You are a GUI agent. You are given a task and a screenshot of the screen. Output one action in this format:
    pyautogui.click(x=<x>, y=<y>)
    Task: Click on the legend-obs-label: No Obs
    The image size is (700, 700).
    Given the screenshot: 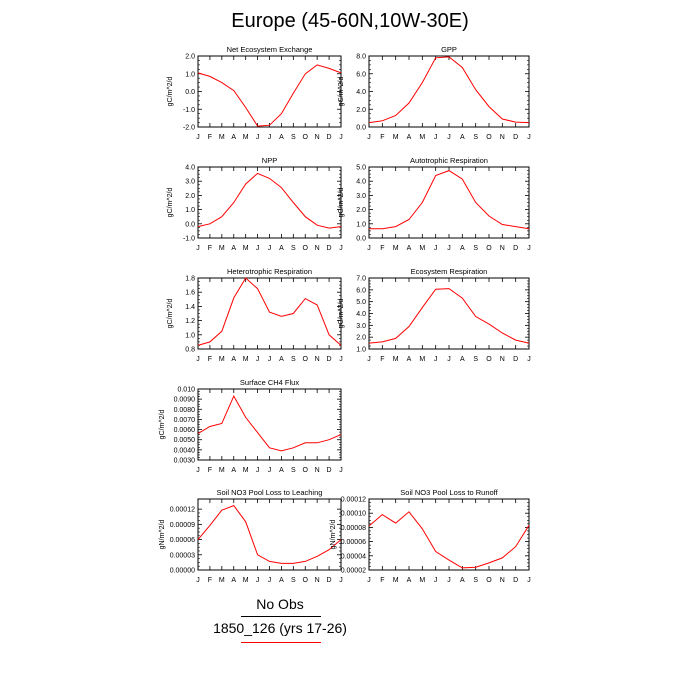 What is the action you would take?
    pyautogui.click(x=280, y=604)
    